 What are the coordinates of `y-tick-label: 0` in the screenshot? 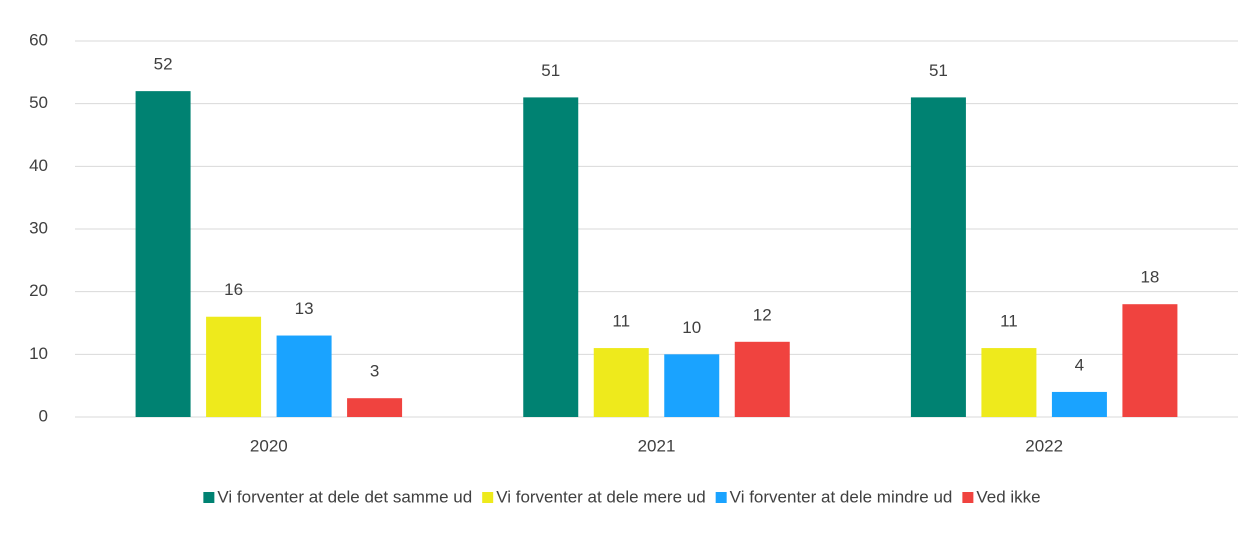 It's located at (43, 415).